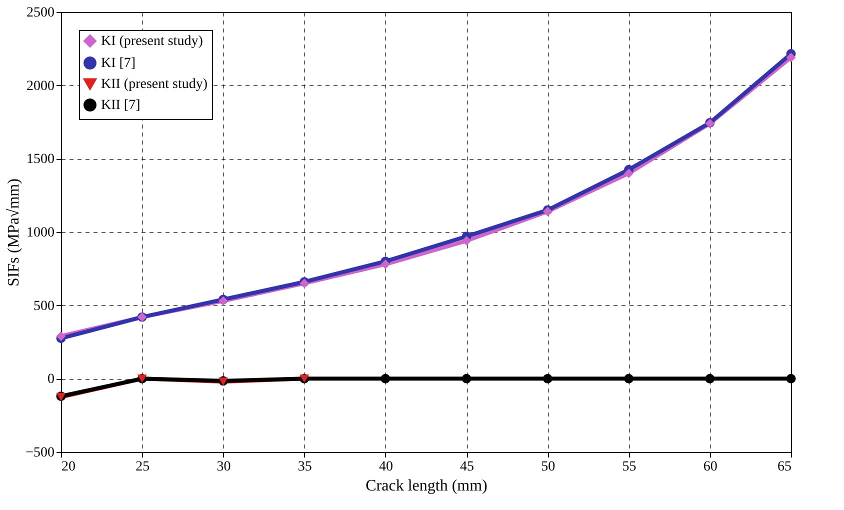 Image resolution: width=844 pixels, height=510 pixels. I want to click on x-tick-label: 60, so click(710, 467).